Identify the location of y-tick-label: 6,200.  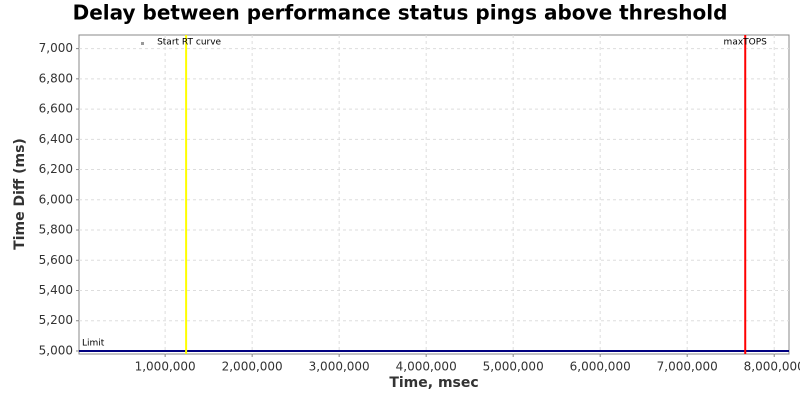
(56, 169).